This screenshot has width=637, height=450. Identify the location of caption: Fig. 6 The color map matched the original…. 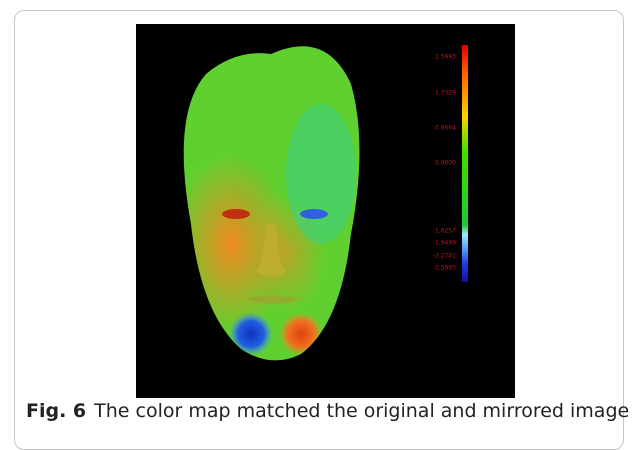
(327, 411).